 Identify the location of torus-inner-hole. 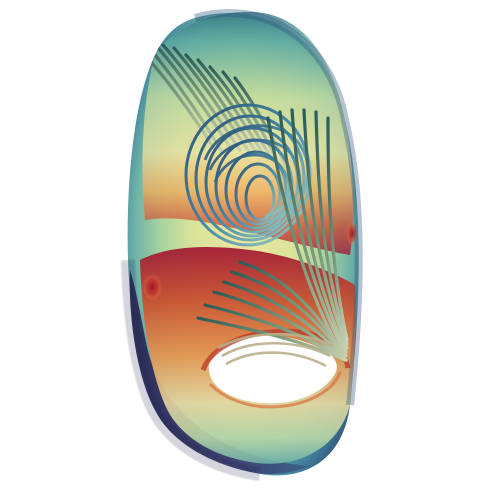
(275, 368).